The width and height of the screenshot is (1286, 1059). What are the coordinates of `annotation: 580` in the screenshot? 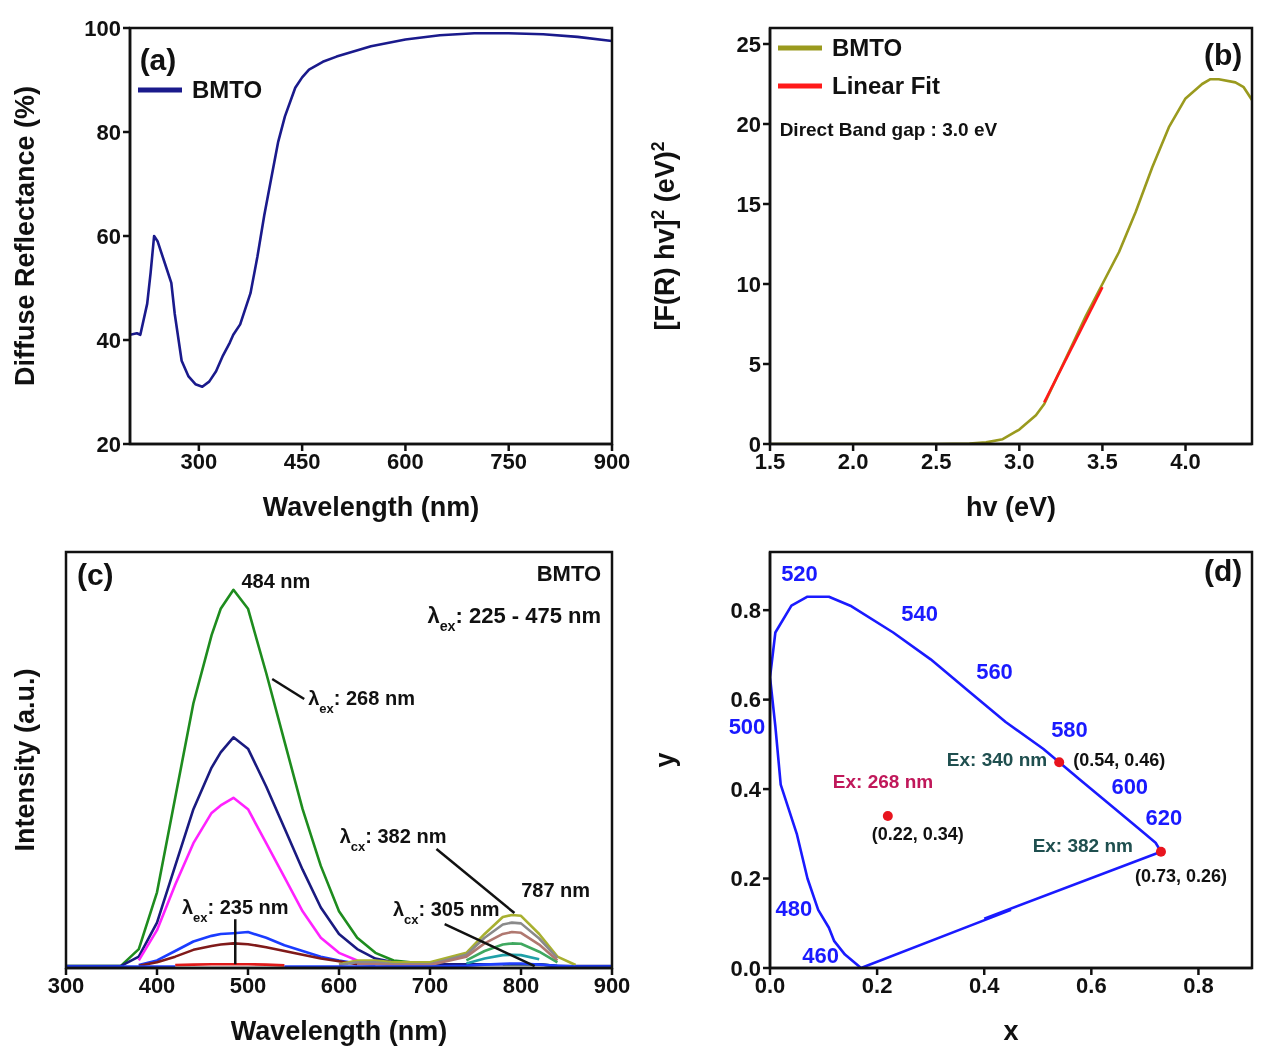 It's located at (1069, 729).